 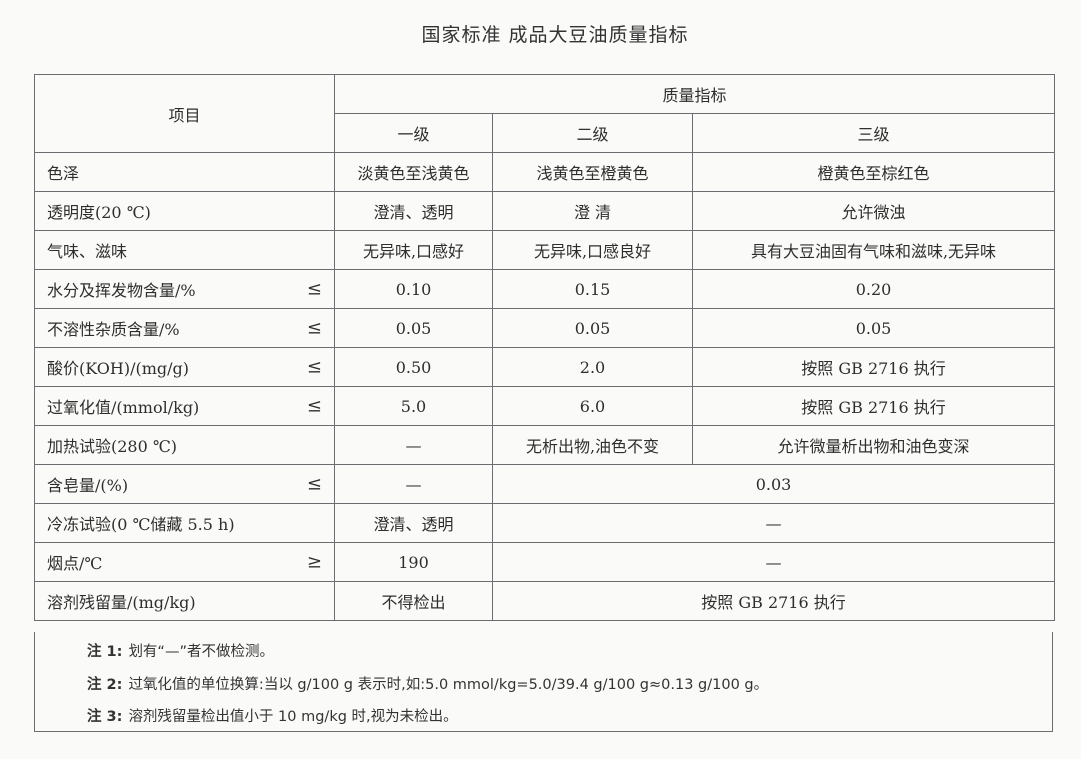 What do you see at coordinates (87, 251) in the screenshot?
I see `item-label: 气味、滋味` at bounding box center [87, 251].